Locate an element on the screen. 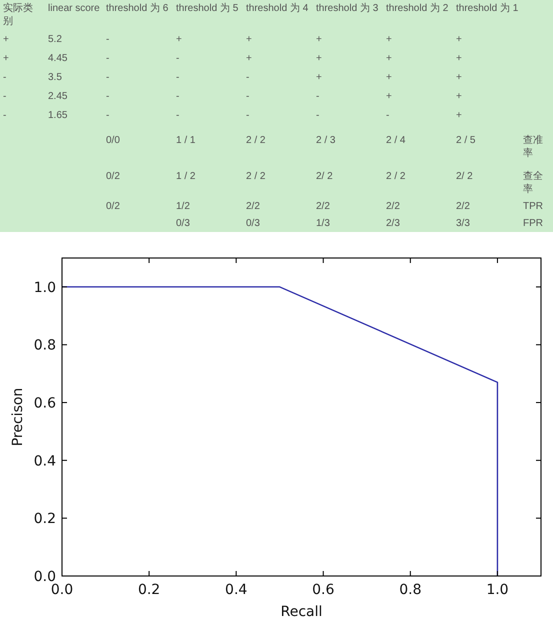  y-axis-title: Precison is located at coordinates (18, 417).